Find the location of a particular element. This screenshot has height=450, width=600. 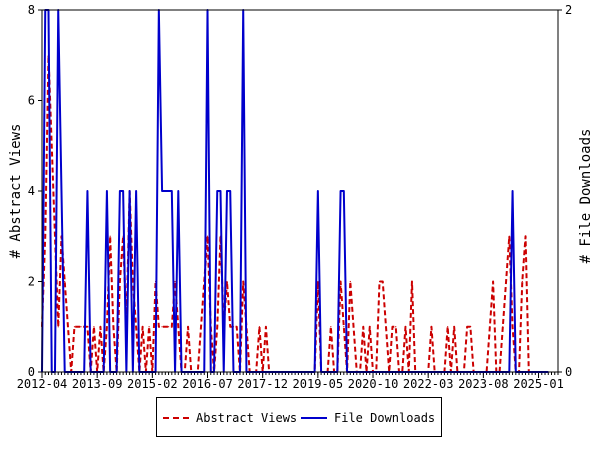

legend-label-abstract-views: Abstract Views is located at coordinates (247, 418).